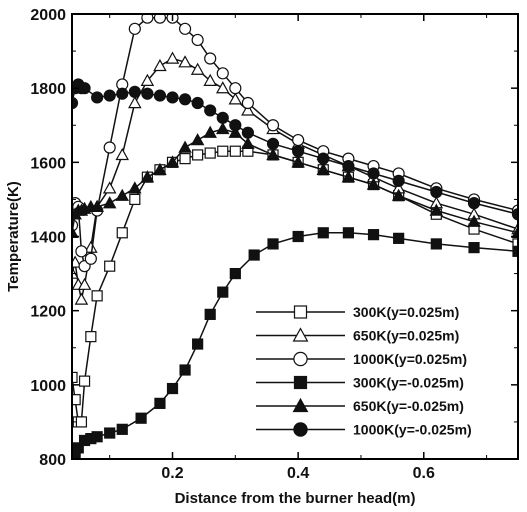 This screenshot has width=527, height=512. Describe the element at coordinates (406, 336) in the screenshot. I see `legend-label: 650K(y=0.025m)` at that location.